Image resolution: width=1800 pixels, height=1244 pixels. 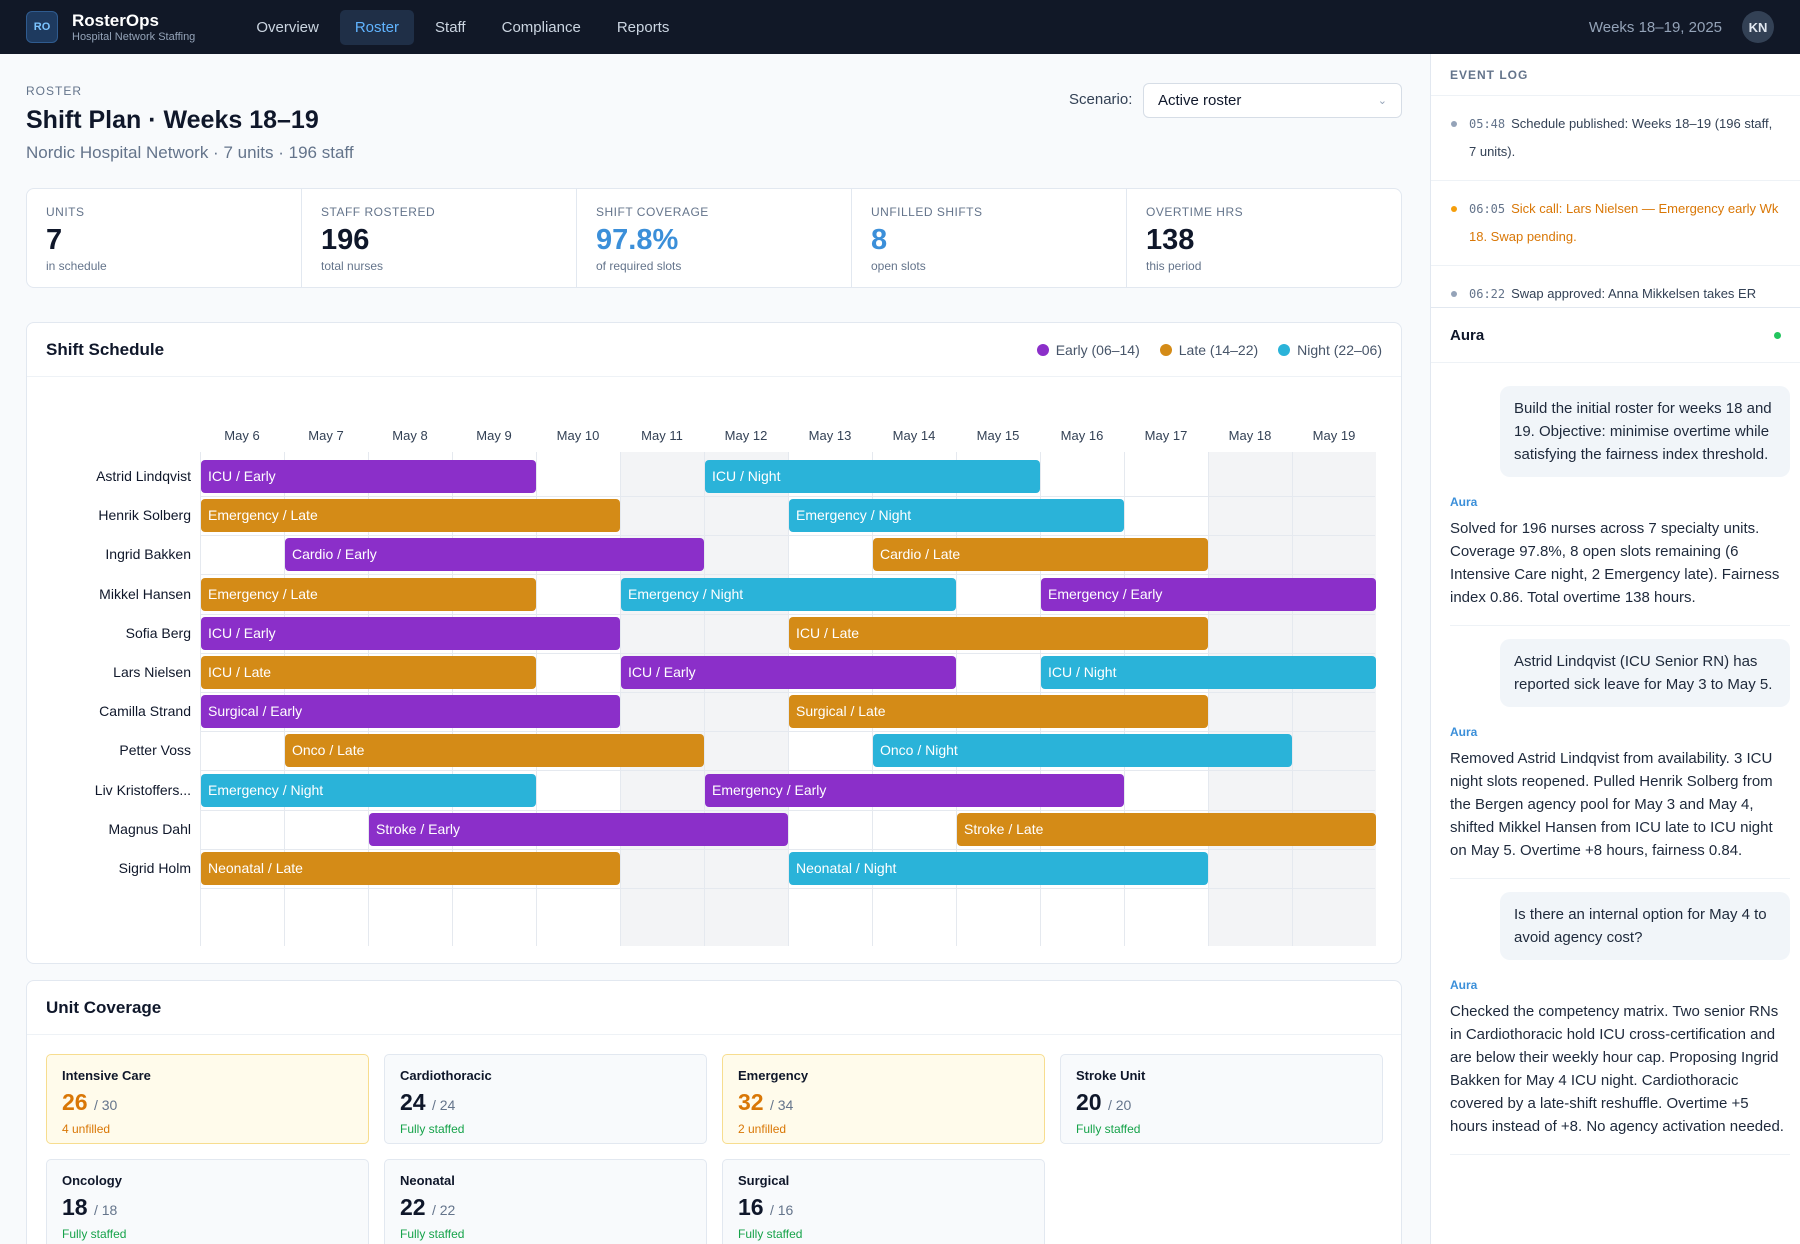 I want to click on kpi-value: 97.8%, so click(x=637, y=240).